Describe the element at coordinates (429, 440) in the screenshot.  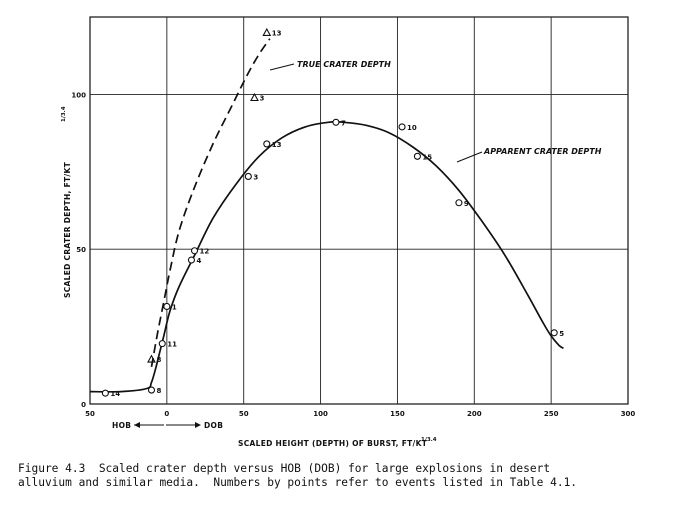
I see `x-axis-label-exponent: 1/3.4` at that location.